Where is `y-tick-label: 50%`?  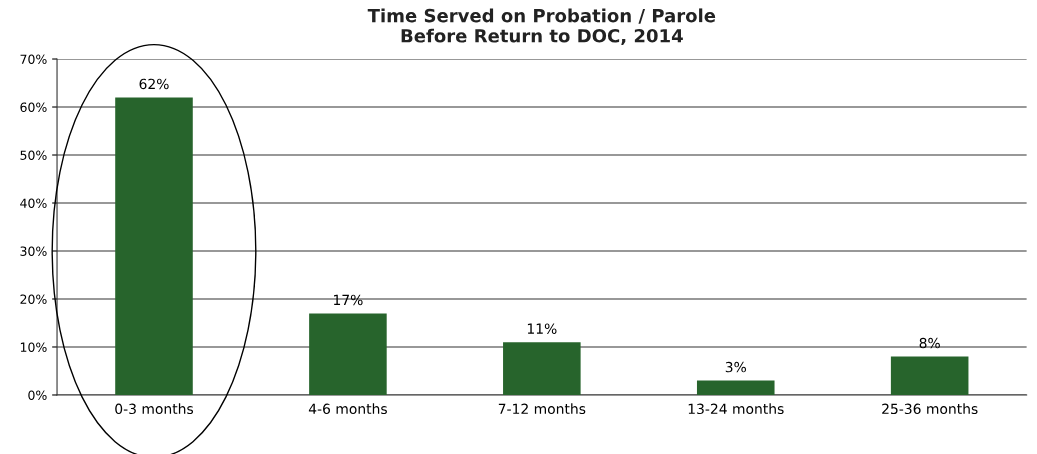
y-tick-label: 50% is located at coordinates (33, 155).